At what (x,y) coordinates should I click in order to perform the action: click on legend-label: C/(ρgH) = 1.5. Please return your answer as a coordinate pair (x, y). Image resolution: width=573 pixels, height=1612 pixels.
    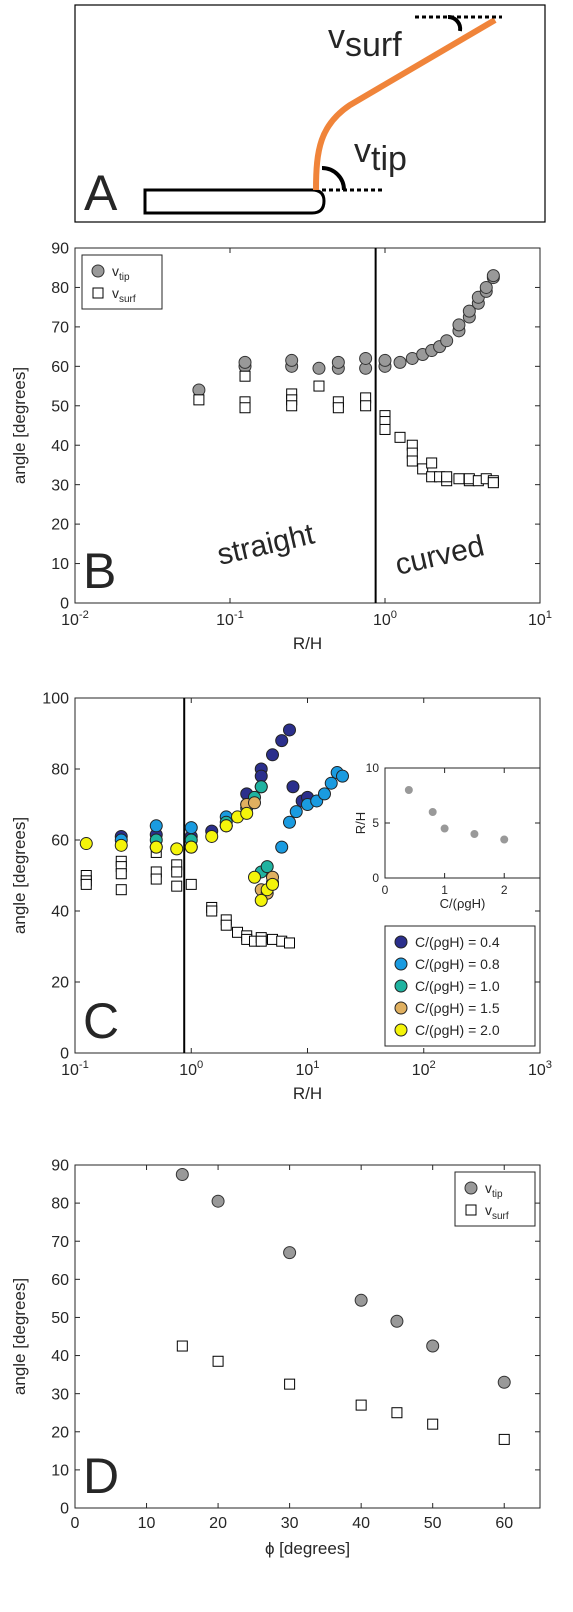
    Looking at the image, I should click on (457, 1008).